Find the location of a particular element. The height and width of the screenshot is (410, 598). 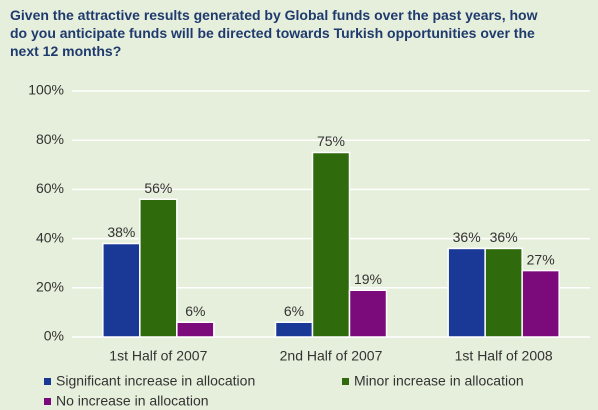

y-tick-label: 0% is located at coordinates (54, 336).